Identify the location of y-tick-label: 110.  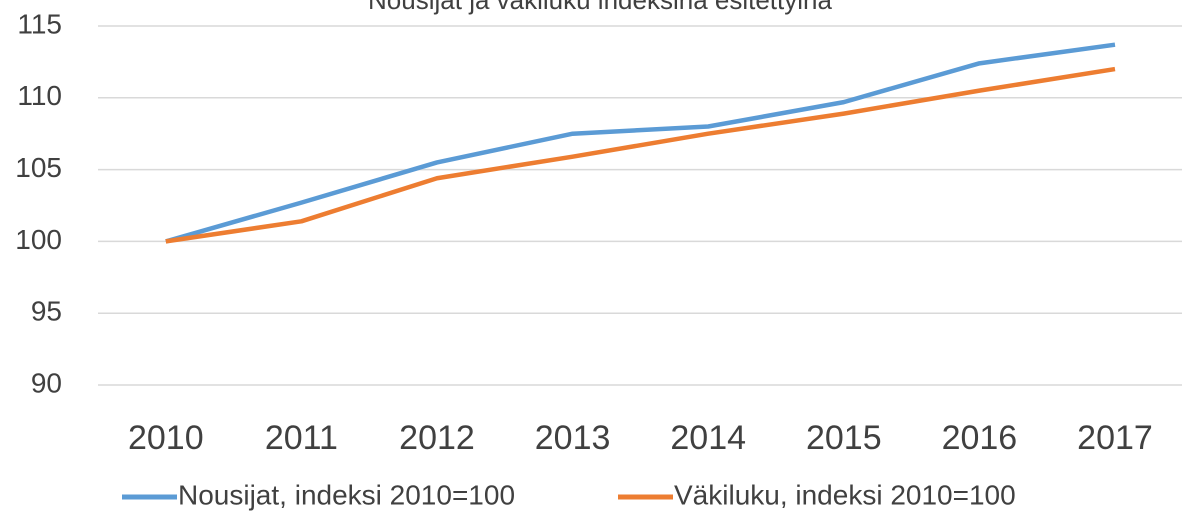
(39, 95).